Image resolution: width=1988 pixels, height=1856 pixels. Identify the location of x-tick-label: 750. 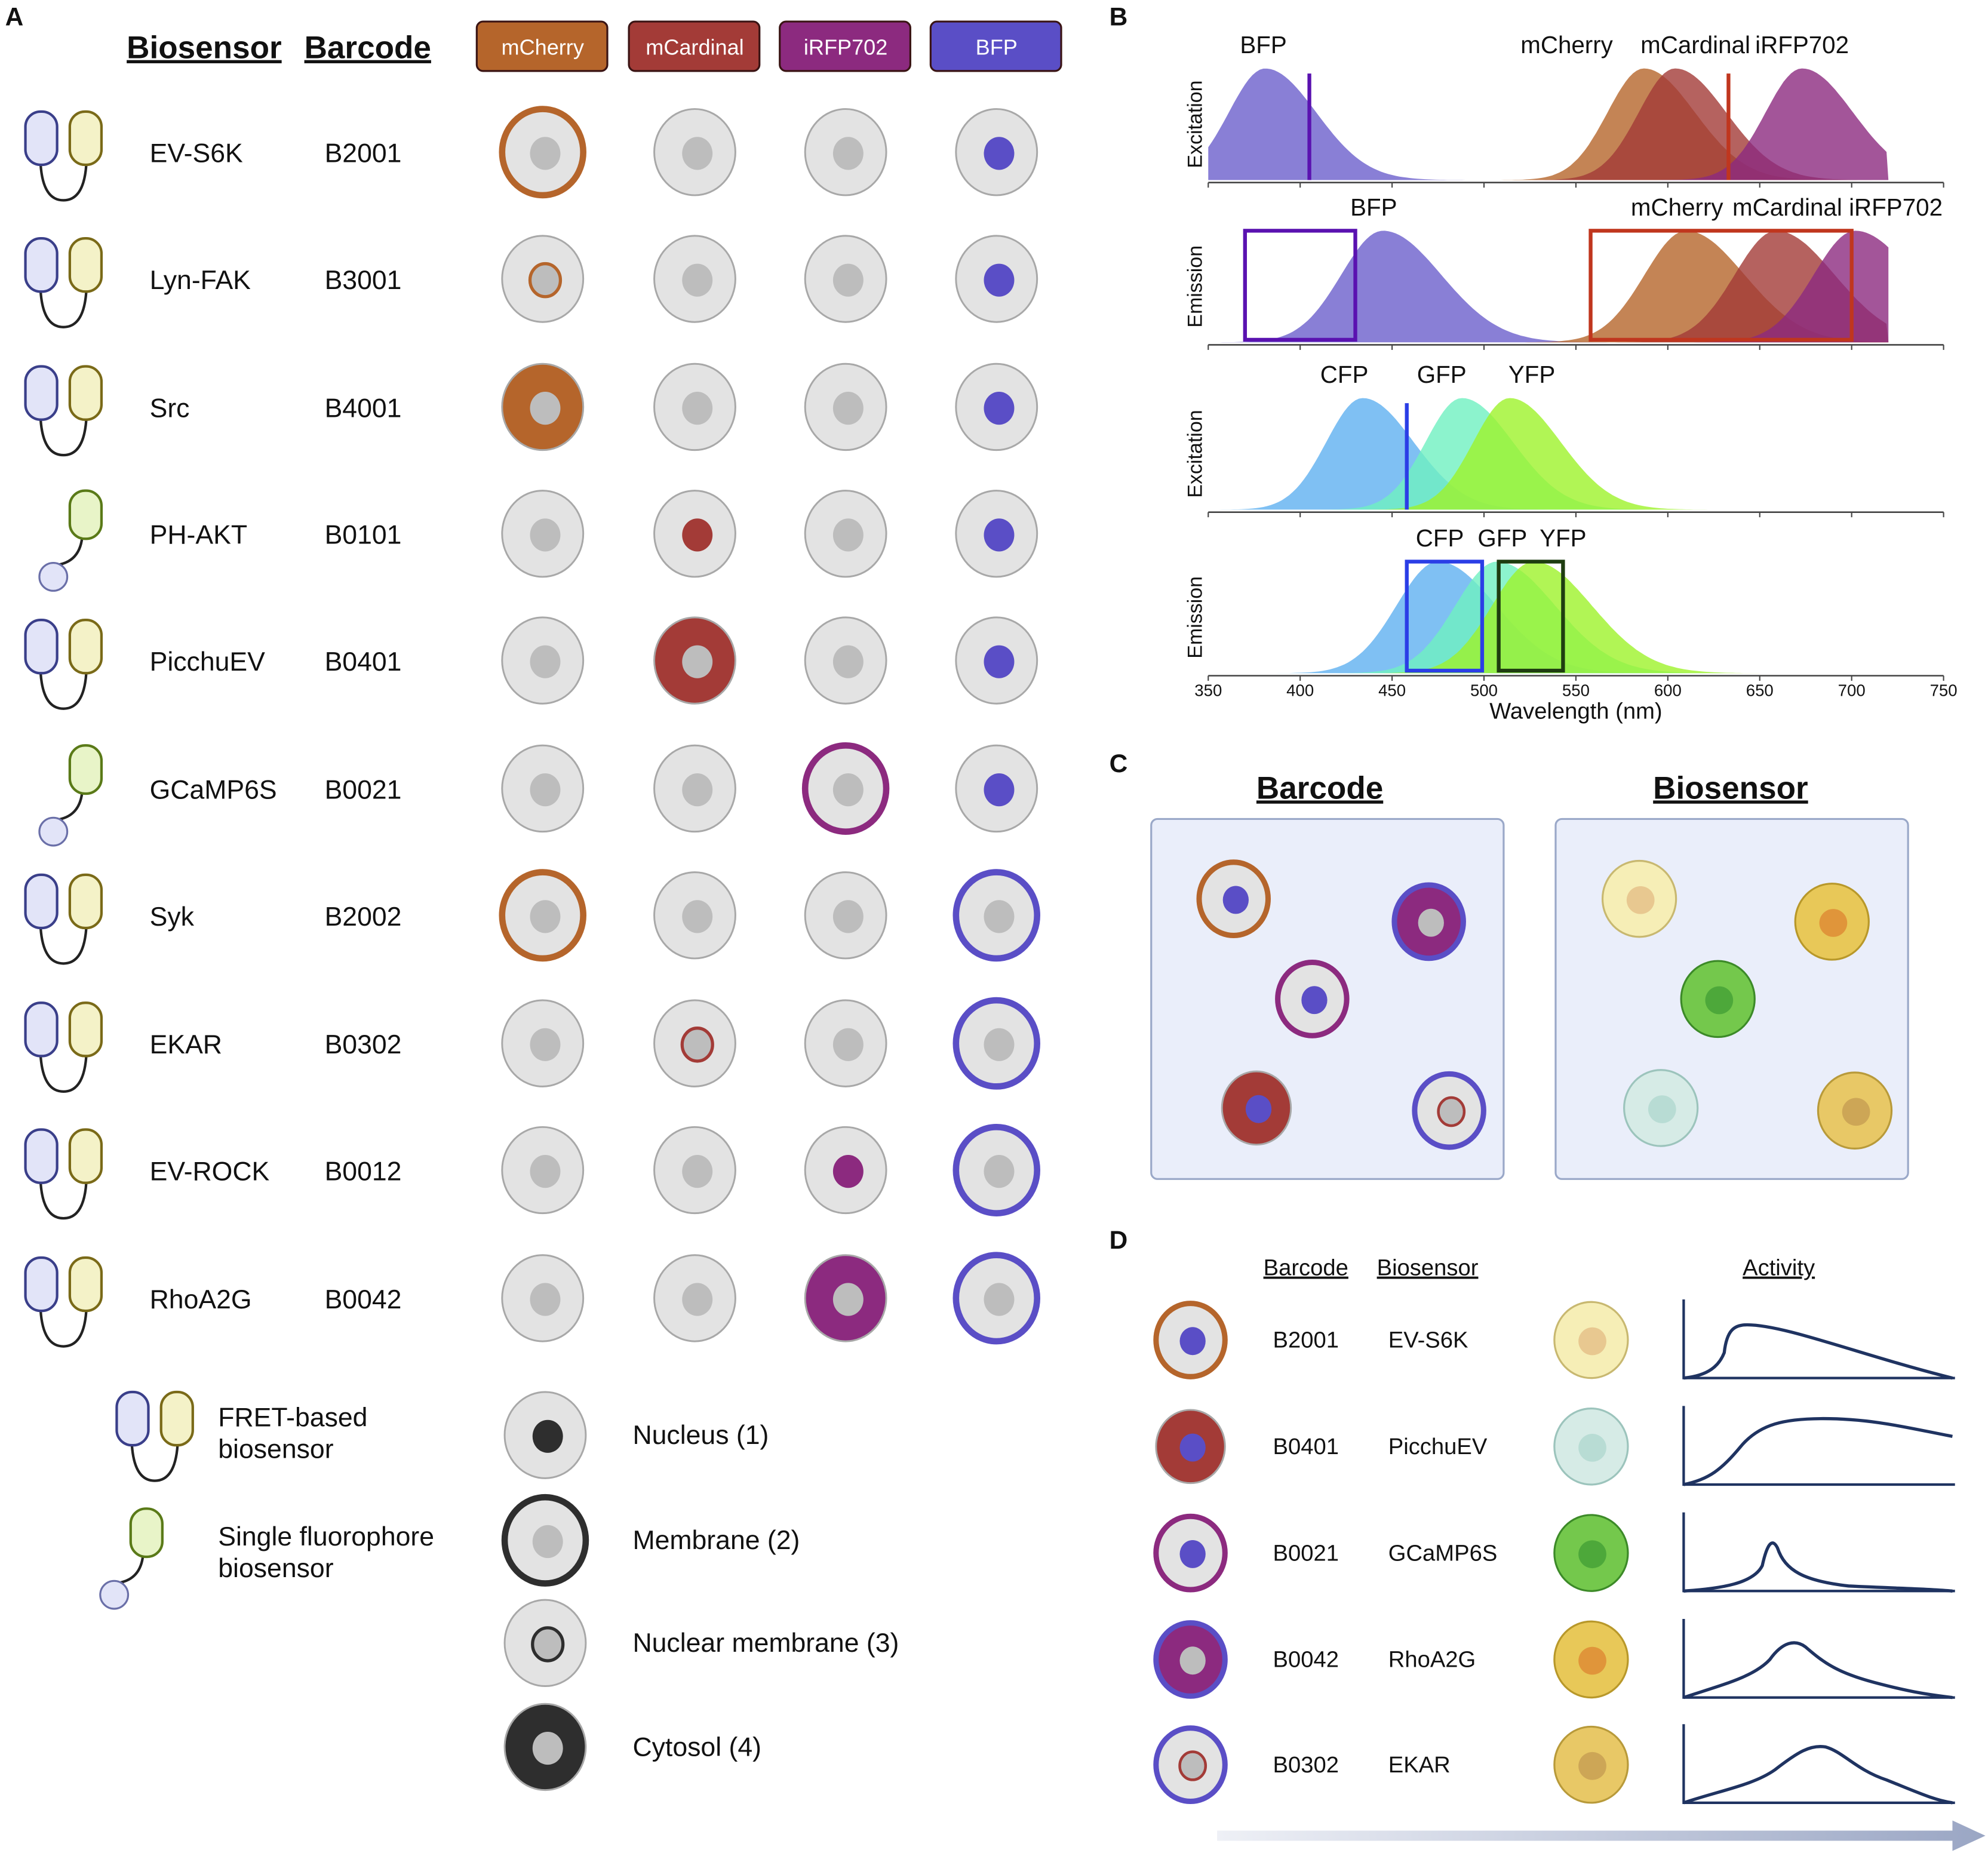
(1944, 690).